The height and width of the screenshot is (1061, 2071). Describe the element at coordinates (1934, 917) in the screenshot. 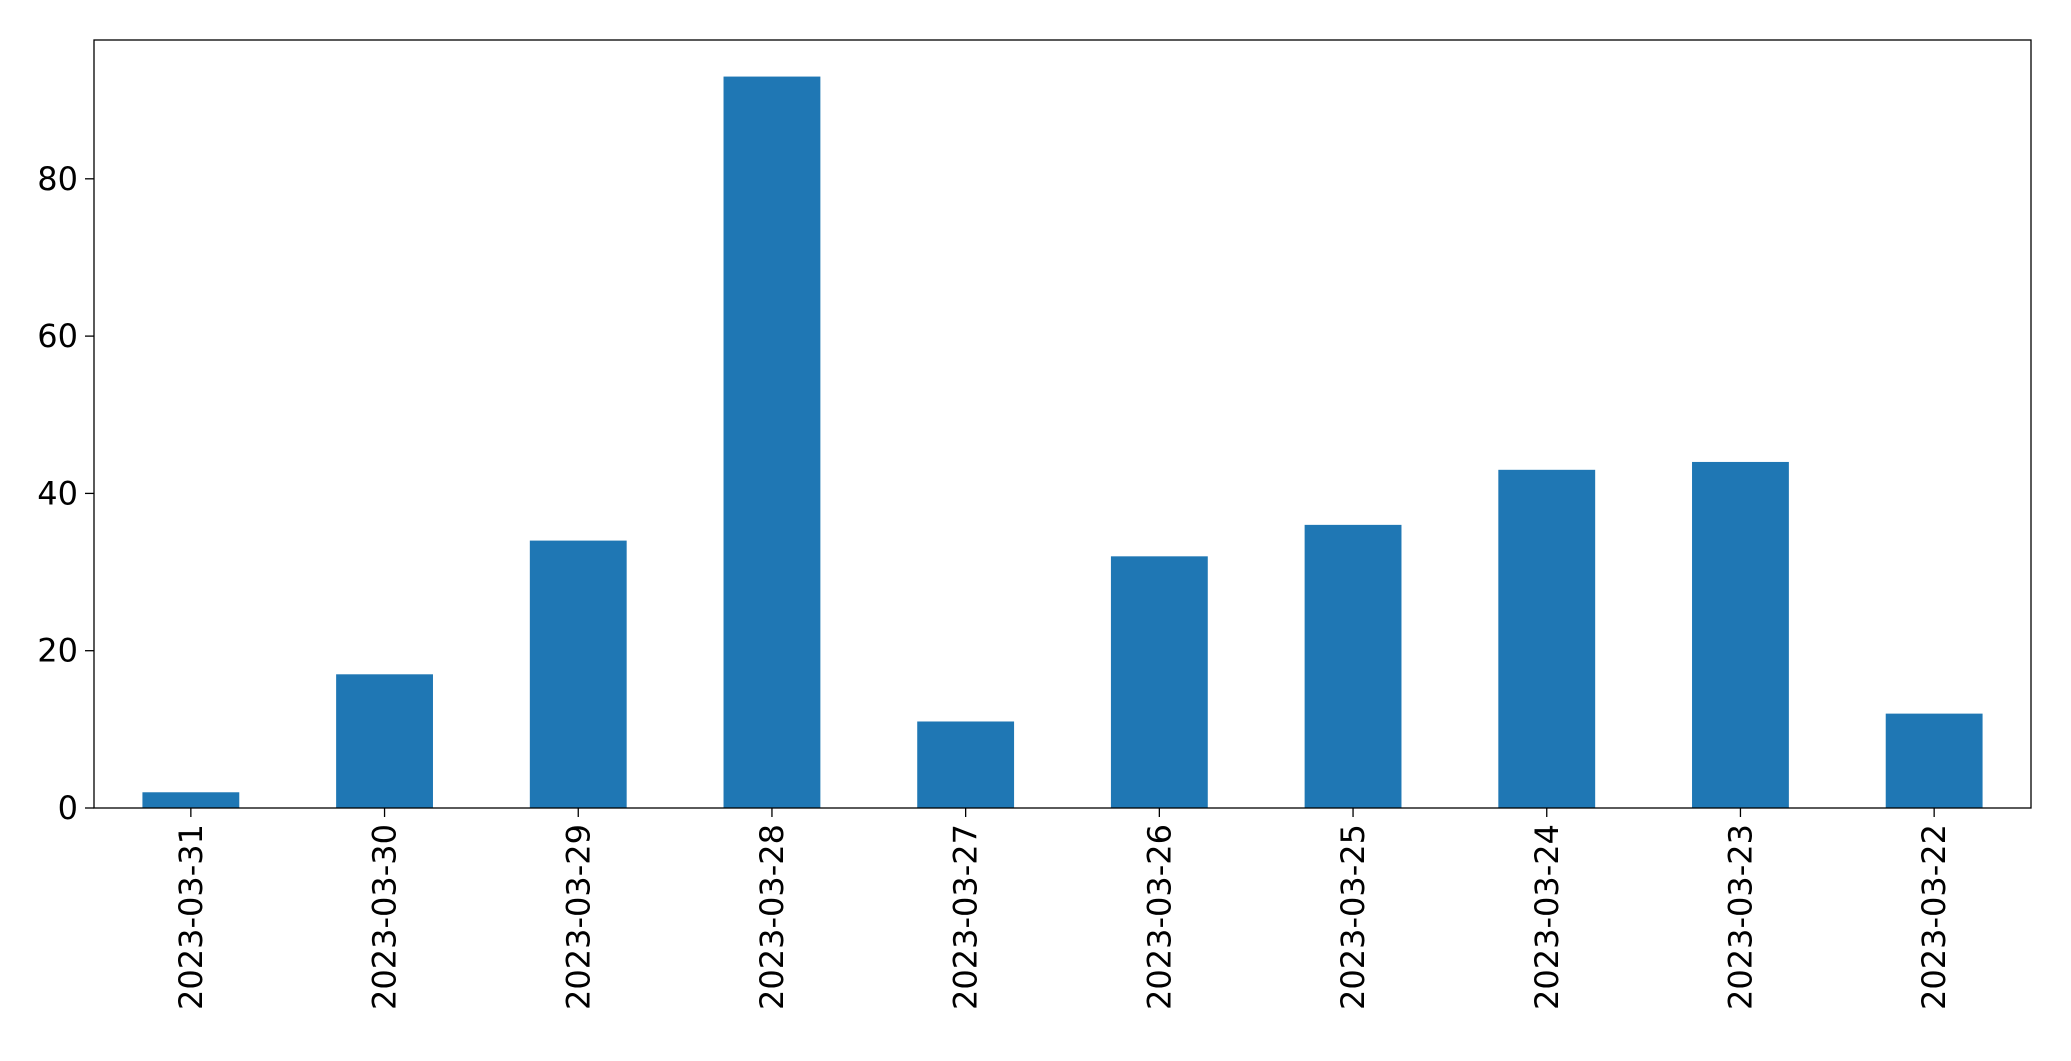

I see `x-tick-label: 2023-03-22` at that location.